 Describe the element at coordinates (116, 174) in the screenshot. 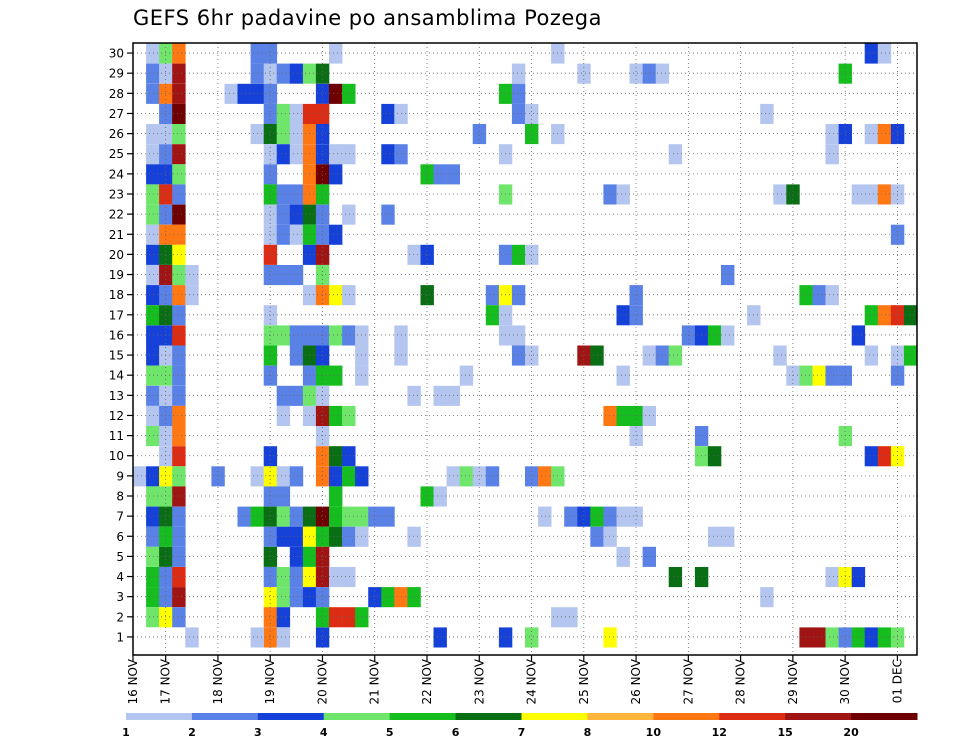

I see `y-tick-label: 24` at that location.